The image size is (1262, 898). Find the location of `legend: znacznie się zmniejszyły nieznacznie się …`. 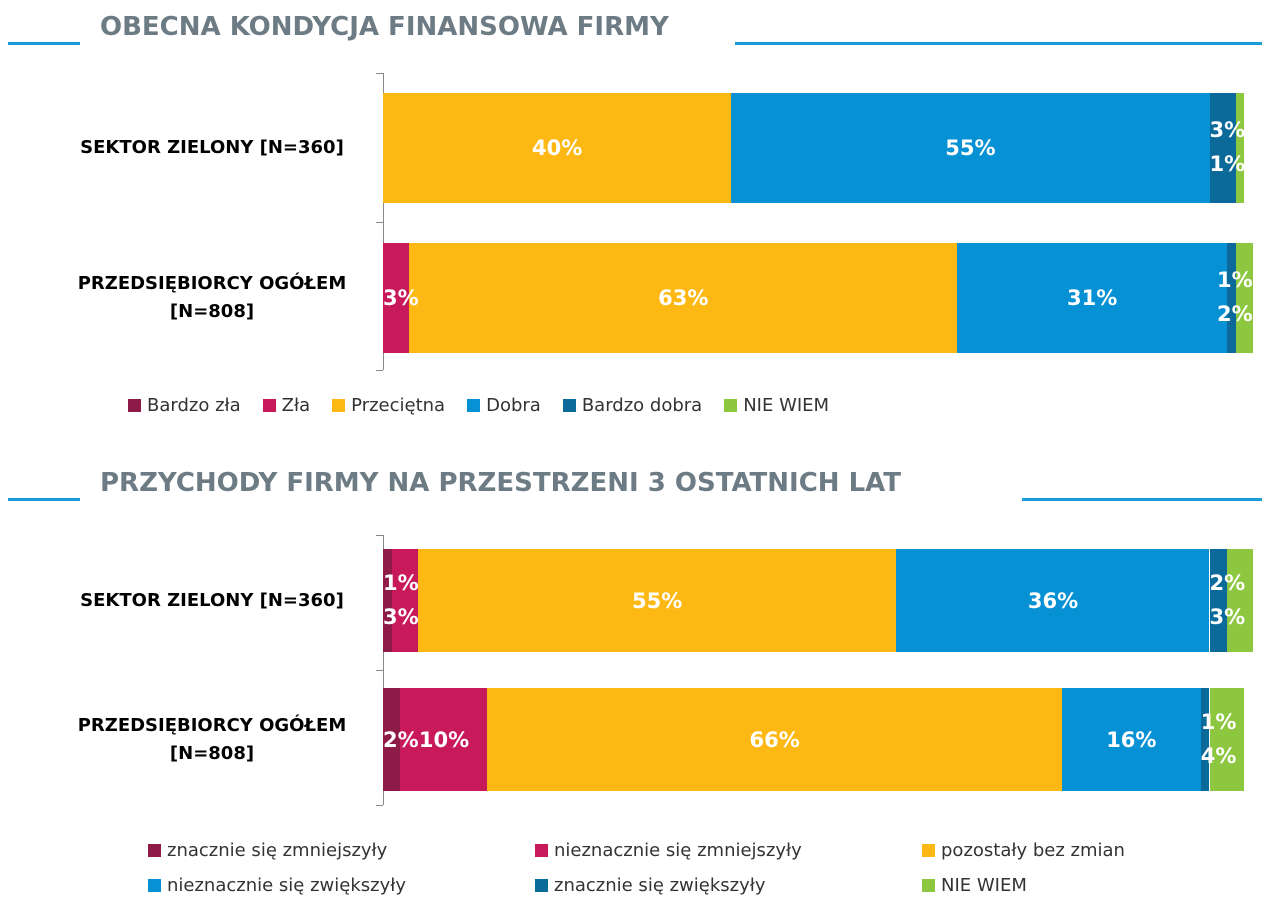

legend: znacznie się zmniejszyły nieznacznie się … is located at coordinates (705, 865).